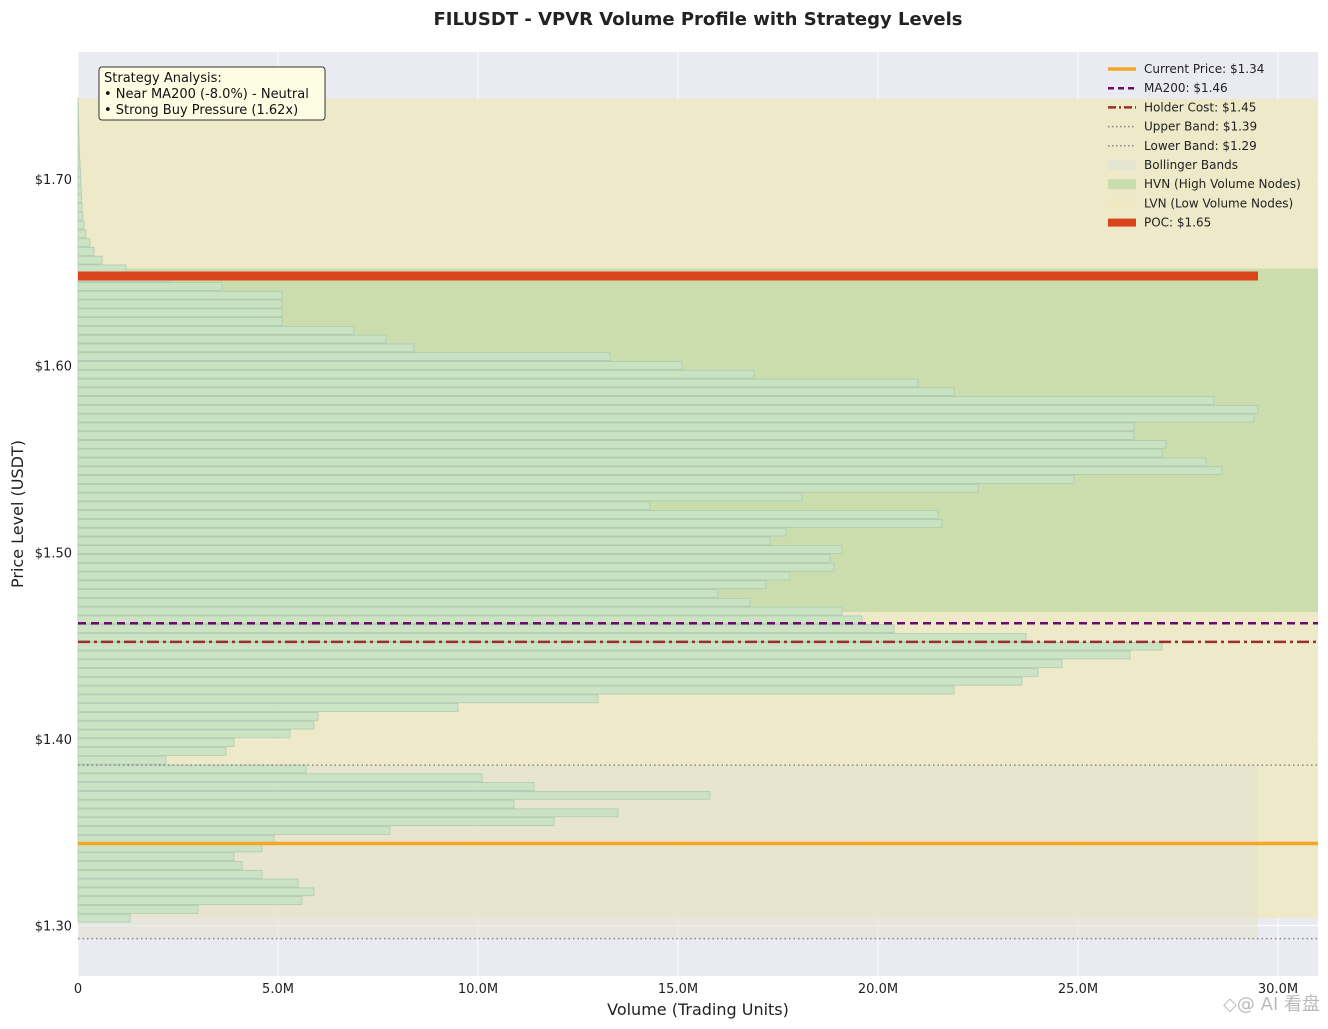 This screenshot has height=1029, width=1328. Describe the element at coordinates (201, 110) in the screenshot. I see `annotation-line: • Strong Buy Pressure (1.62x)` at that location.